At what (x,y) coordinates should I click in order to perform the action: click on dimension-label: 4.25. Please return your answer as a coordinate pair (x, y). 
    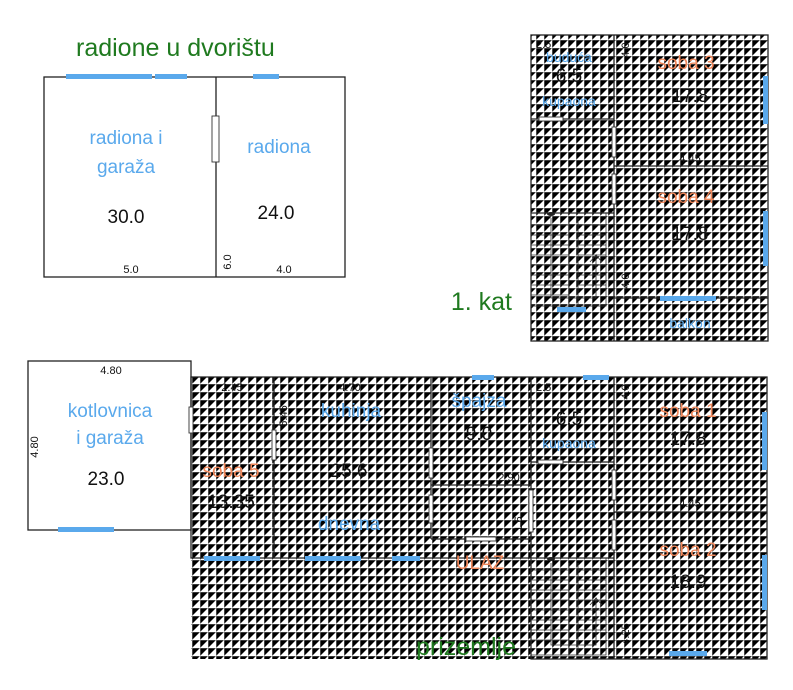
    Looking at the image, I should click on (626, 633).